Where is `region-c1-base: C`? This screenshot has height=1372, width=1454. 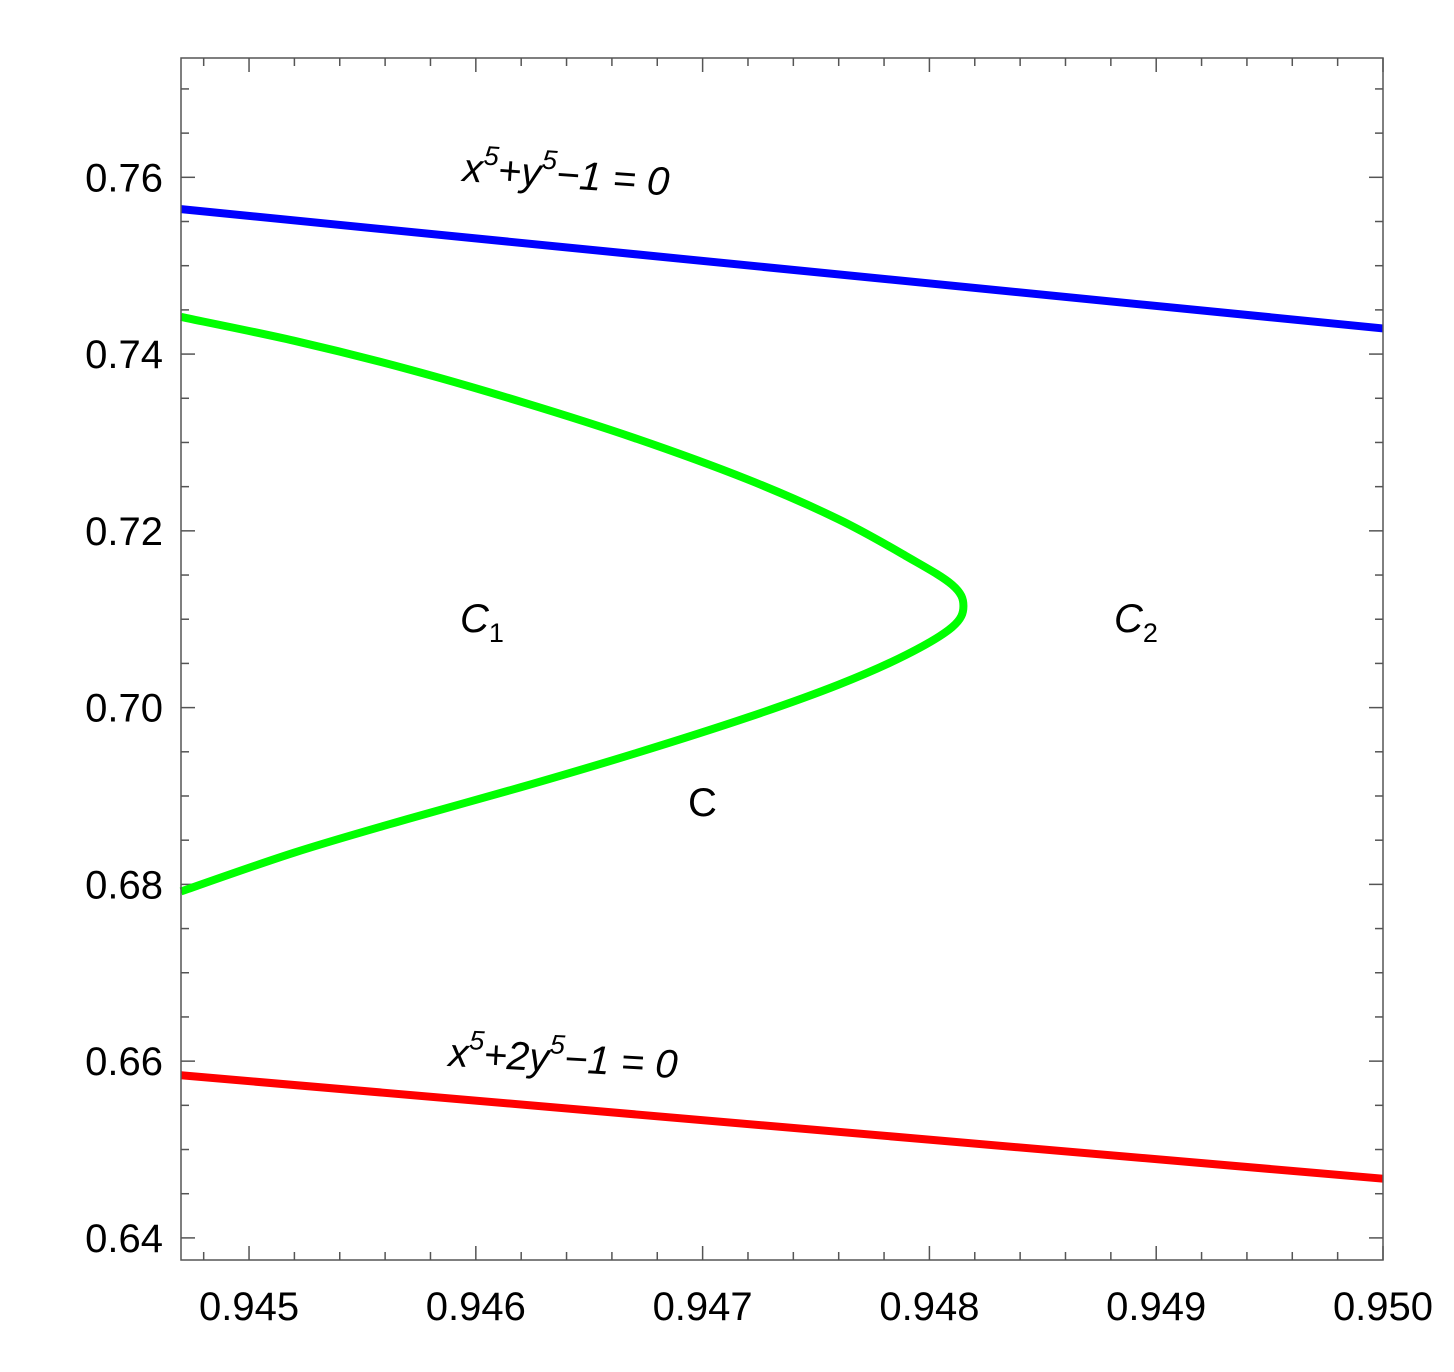 region-c1-base: C is located at coordinates (475, 619).